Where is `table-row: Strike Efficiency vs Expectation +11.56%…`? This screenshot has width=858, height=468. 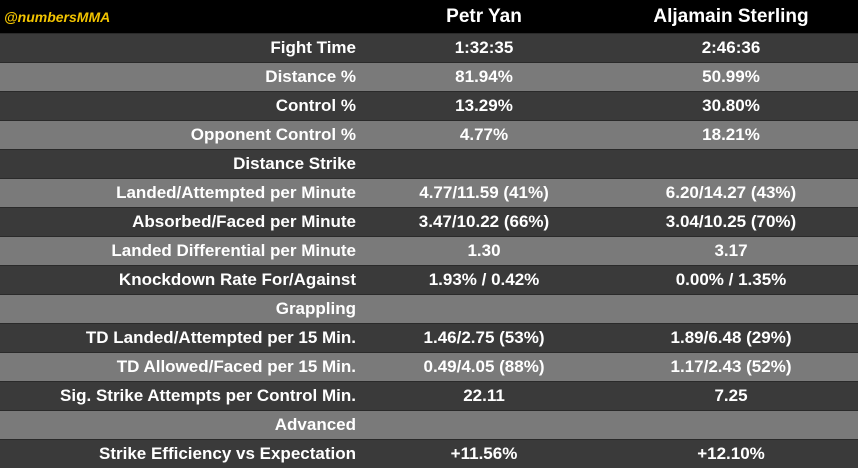
table-row: Strike Efficiency vs Expectation +11.56%… is located at coordinates (429, 453).